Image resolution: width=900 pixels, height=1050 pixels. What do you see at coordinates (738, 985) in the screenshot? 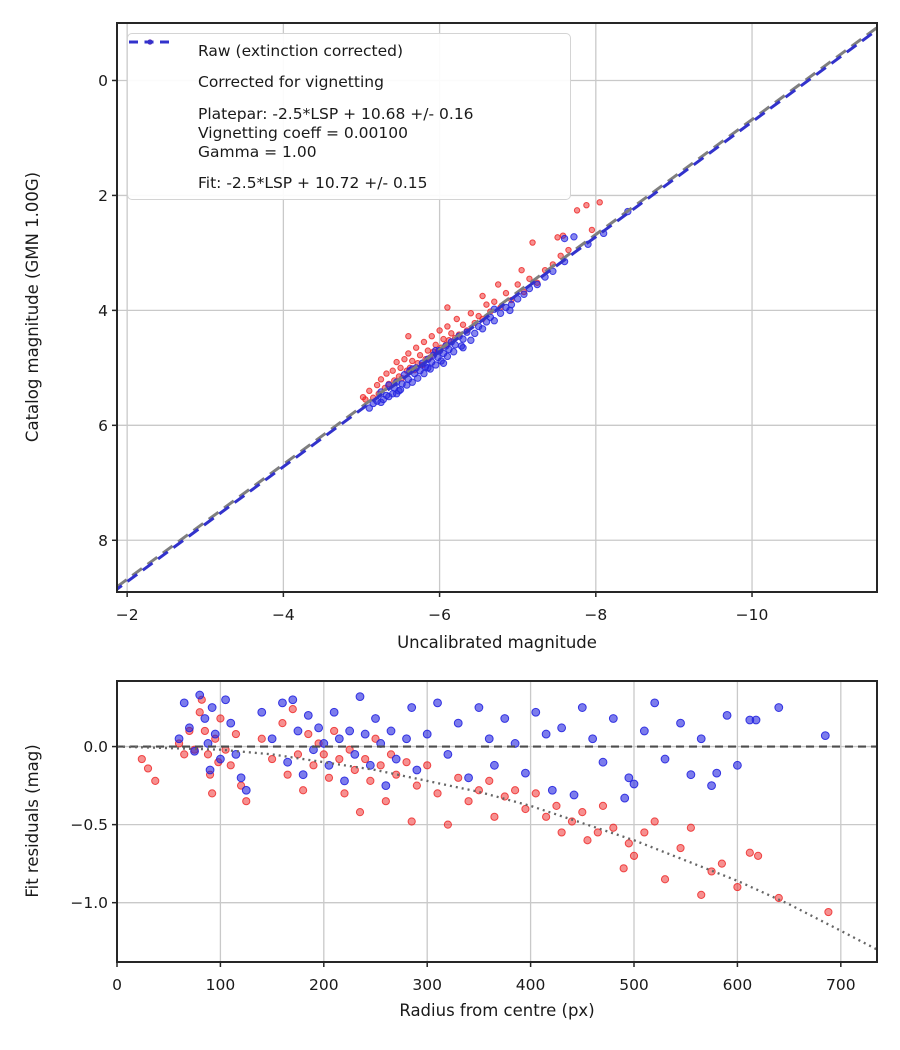
I see `svg-text: 600` at bounding box center [738, 985].